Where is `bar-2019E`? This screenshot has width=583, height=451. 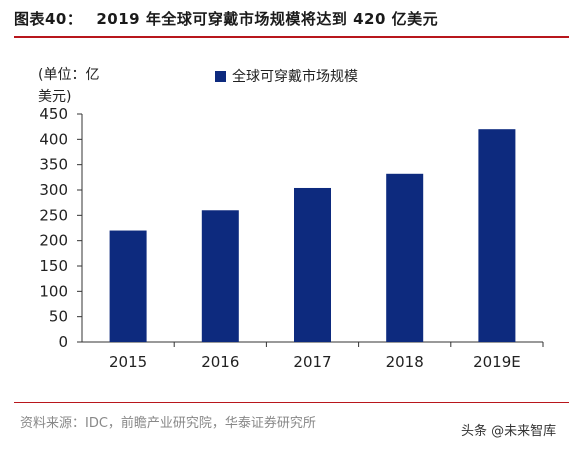
bar-2019E is located at coordinates (497, 235).